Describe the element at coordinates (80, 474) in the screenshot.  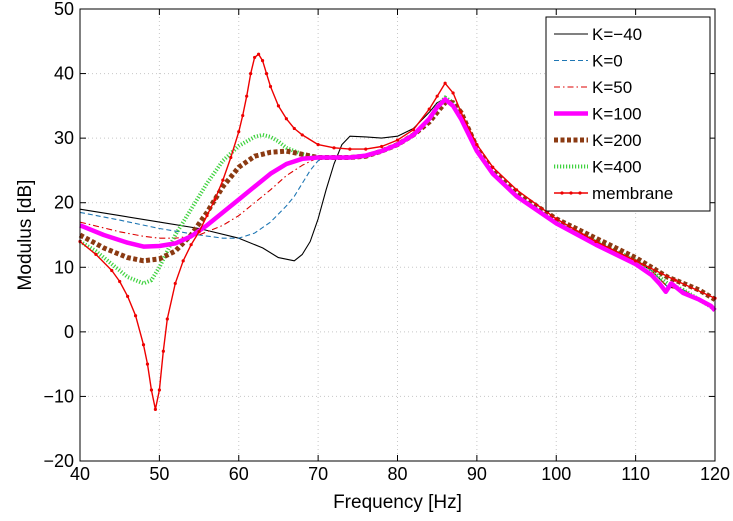
I see `x-tick-label: 40` at that location.